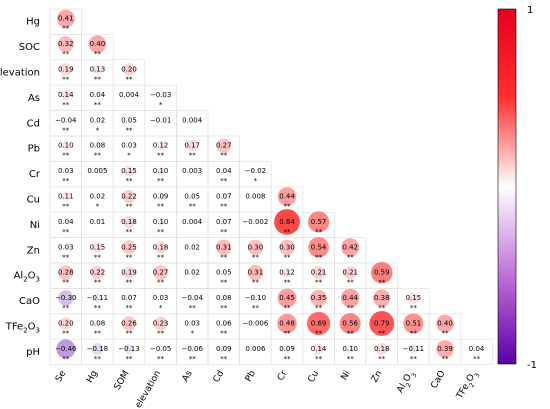  I want to click on correlation-value: 0.17, so click(192, 146).